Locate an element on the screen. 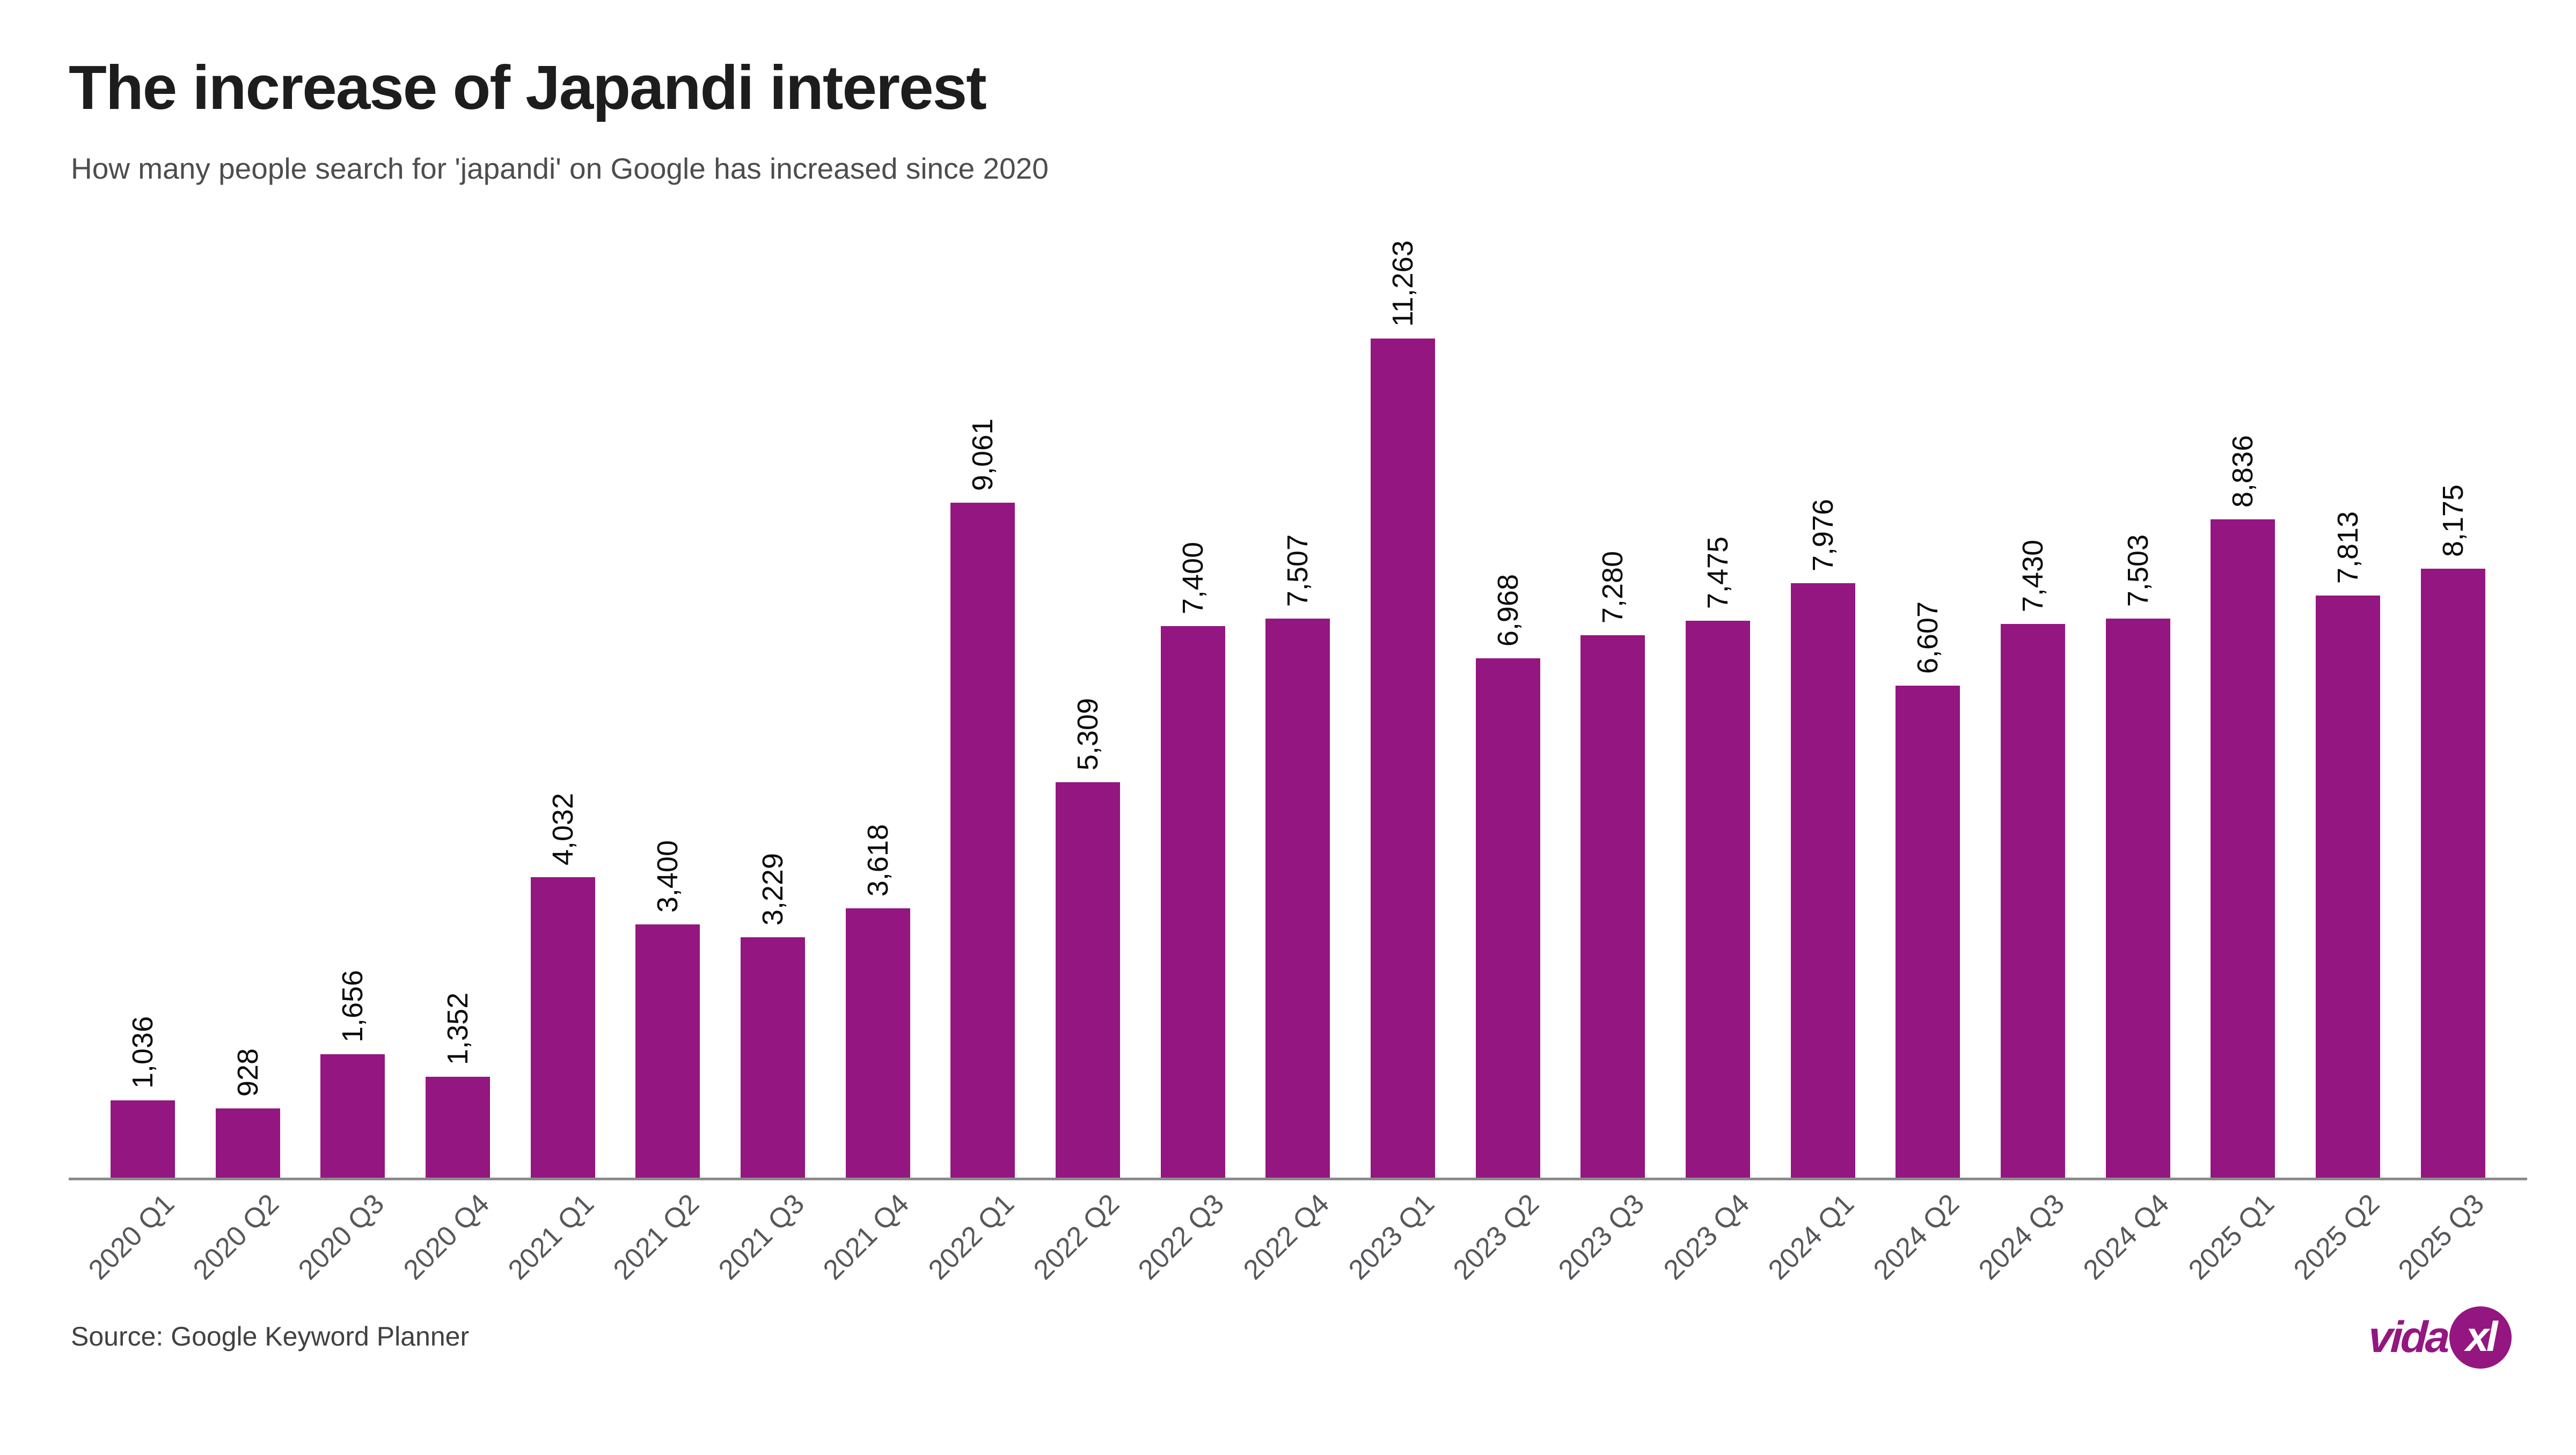  x-axis-tick-label: 2021 Q1 is located at coordinates (551, 1237).